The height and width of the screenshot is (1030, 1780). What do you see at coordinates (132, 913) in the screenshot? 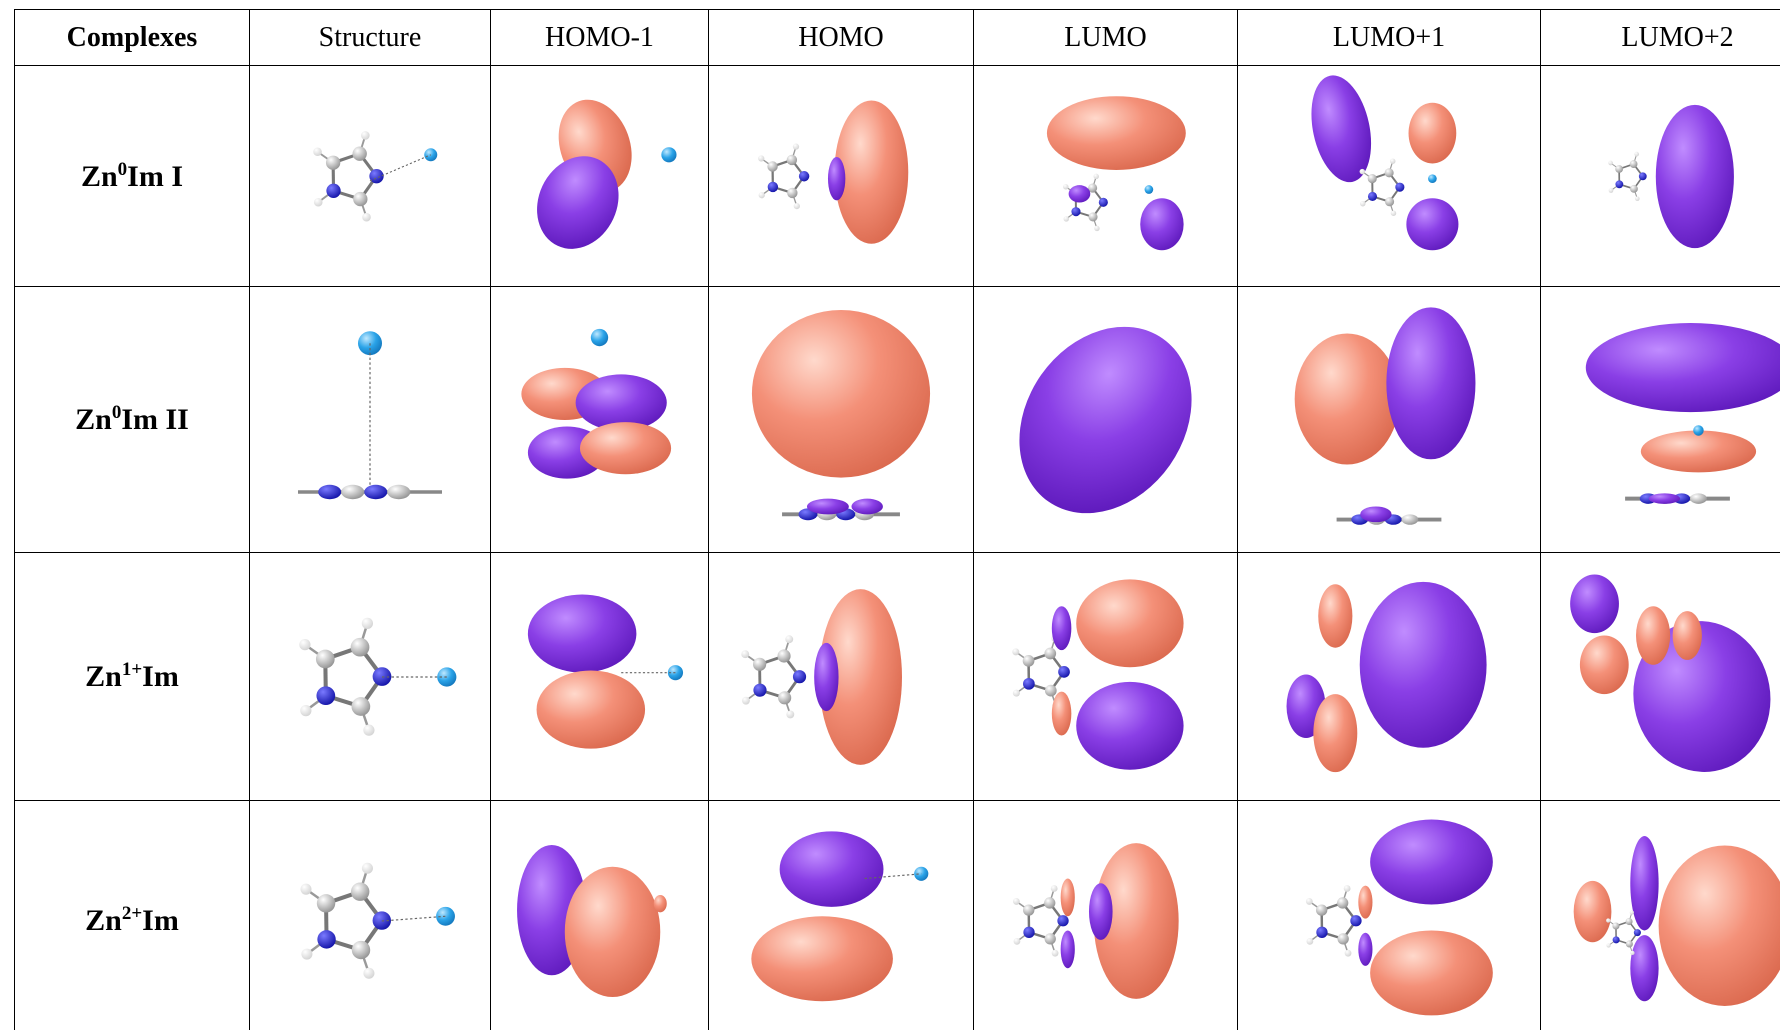
I see `label-charge: 2+` at bounding box center [132, 913].